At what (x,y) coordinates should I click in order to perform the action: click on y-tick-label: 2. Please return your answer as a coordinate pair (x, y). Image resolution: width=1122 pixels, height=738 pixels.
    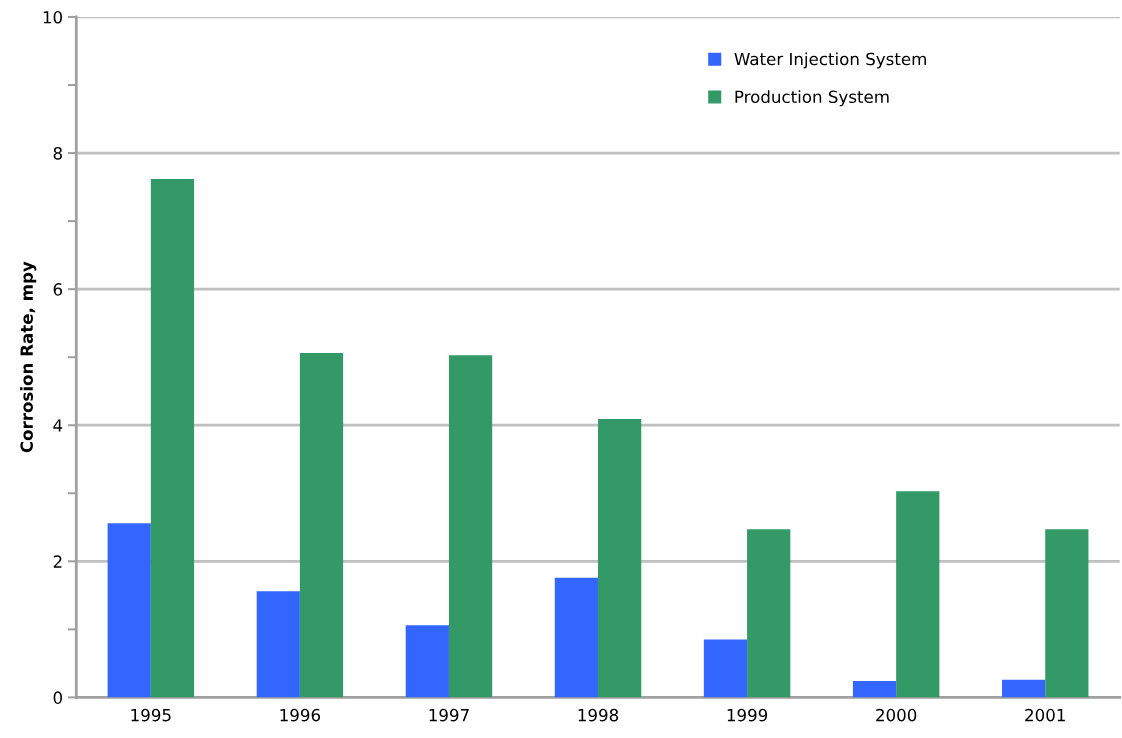
    Looking at the image, I should click on (57, 561).